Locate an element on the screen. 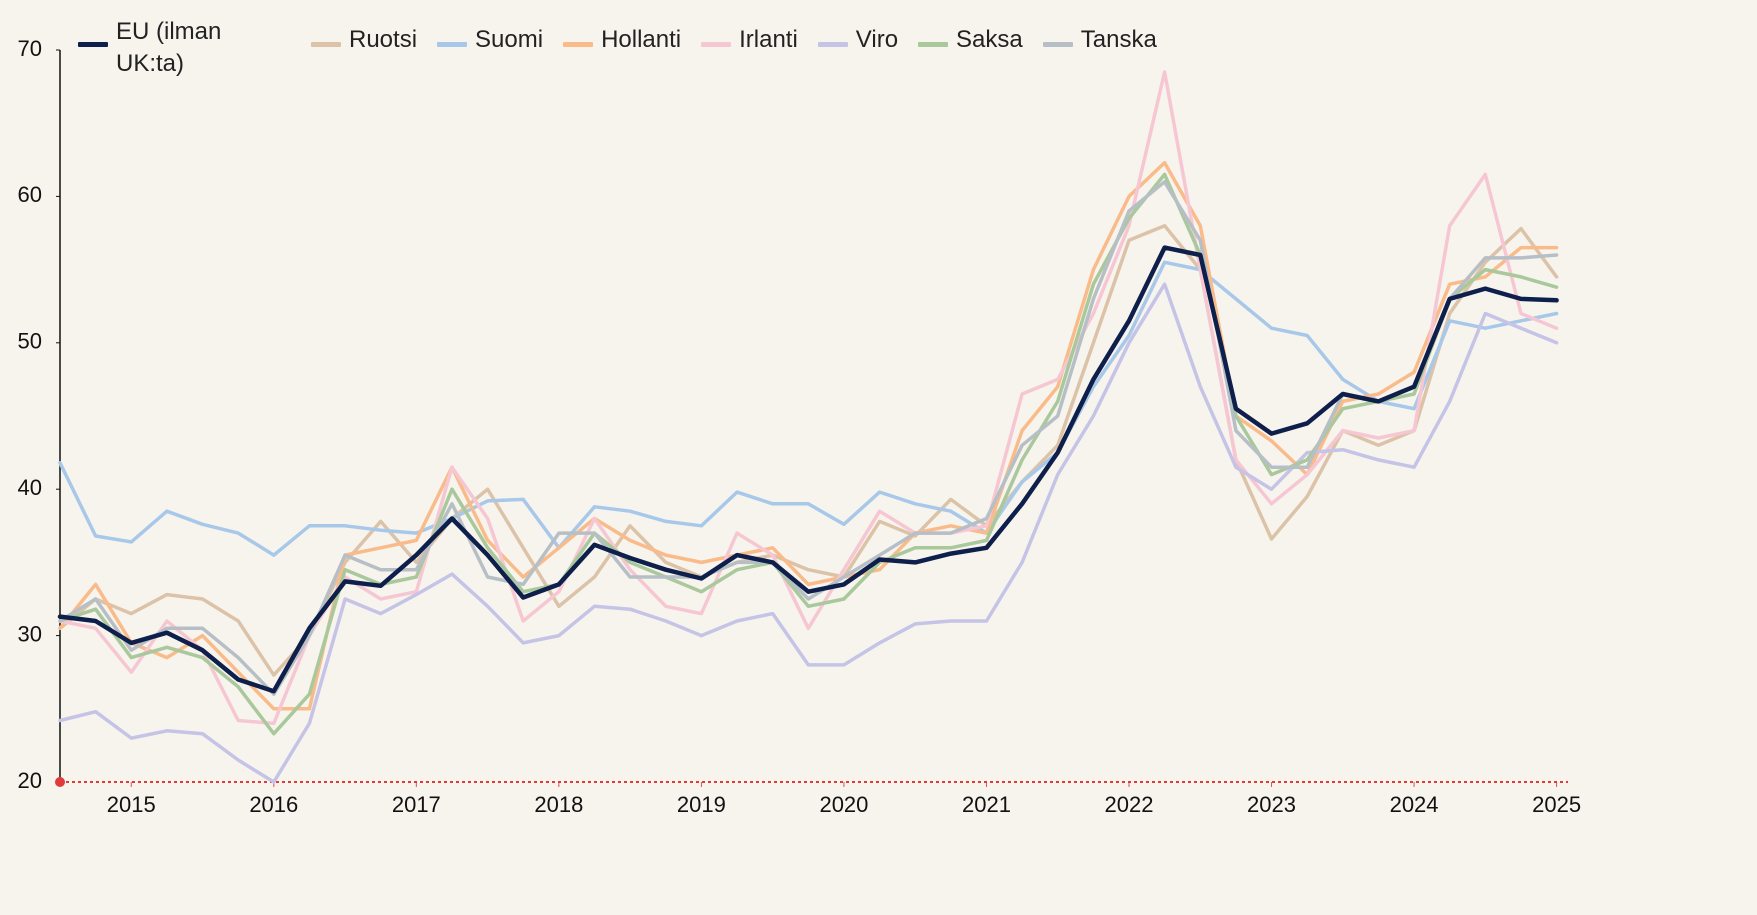 Image resolution: width=1757 pixels, height=915 pixels. y-tick-label: 20 is located at coordinates (30, 780).